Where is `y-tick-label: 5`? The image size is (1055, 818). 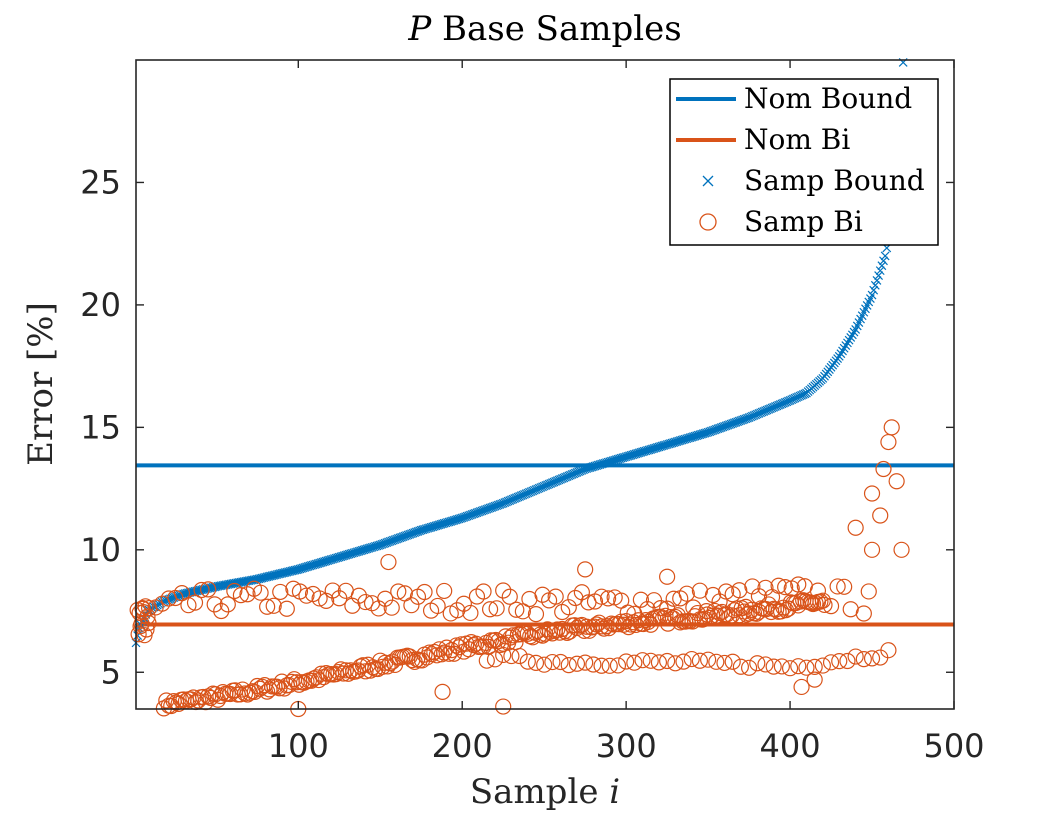 y-tick-label: 5 is located at coordinates (111, 672).